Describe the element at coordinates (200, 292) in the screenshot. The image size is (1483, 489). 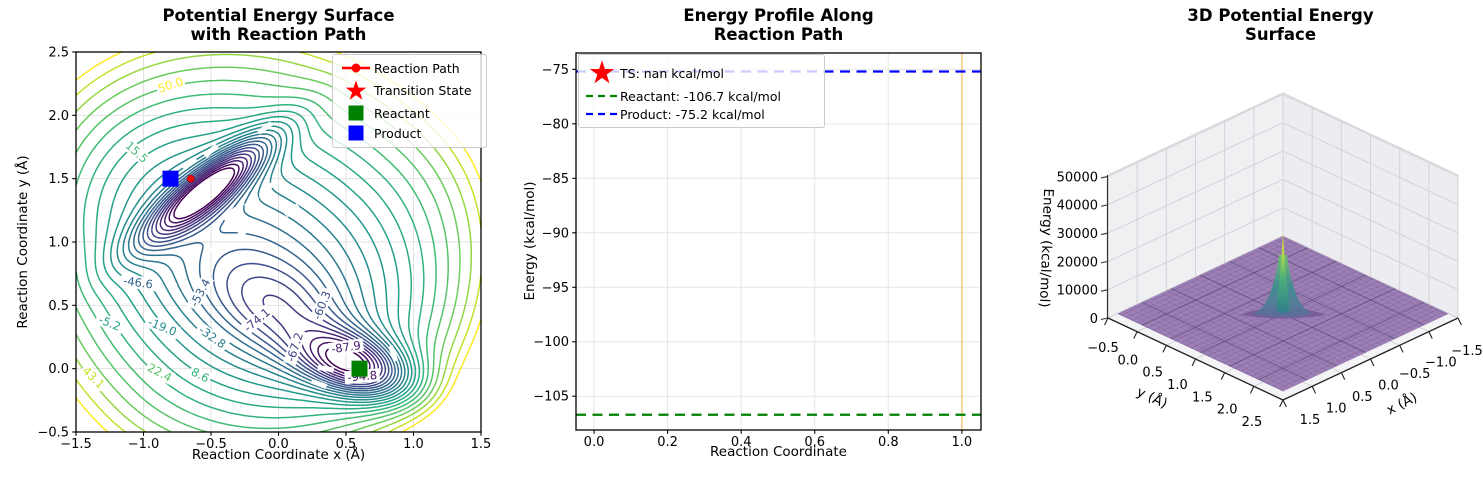
I see `svg-text: -53.4` at that location.